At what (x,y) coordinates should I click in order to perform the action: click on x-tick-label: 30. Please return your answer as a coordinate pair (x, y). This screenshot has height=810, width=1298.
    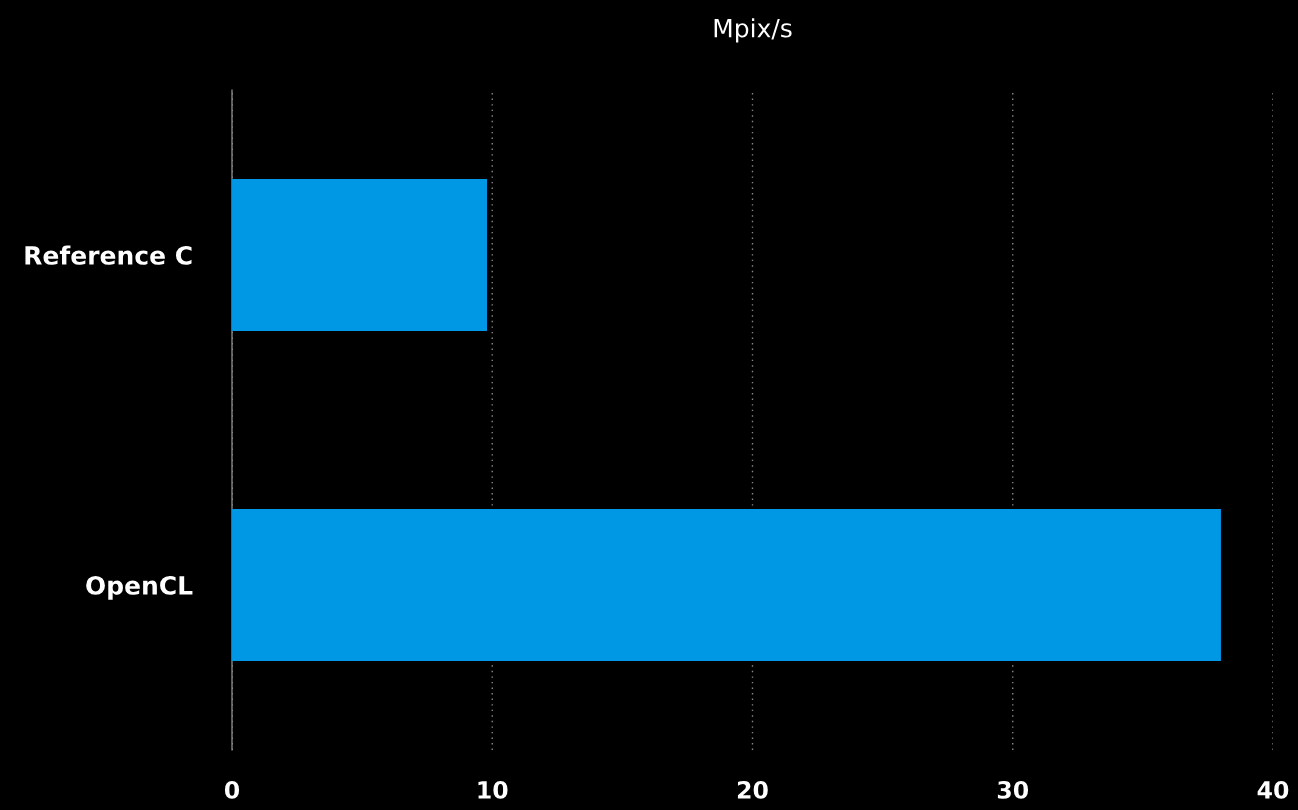
    Looking at the image, I should click on (1013, 789).